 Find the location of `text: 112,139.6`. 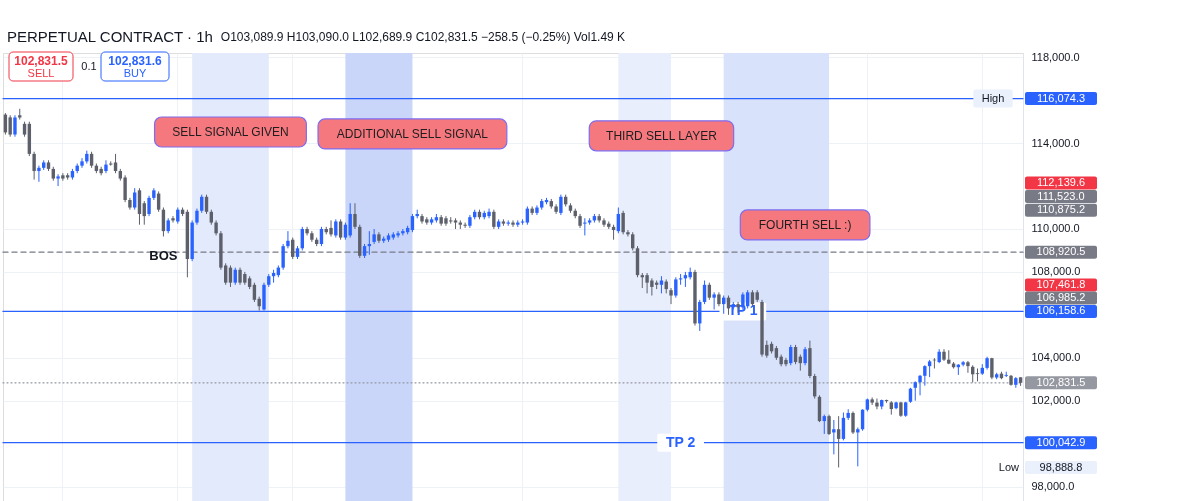

text: 112,139.6 is located at coordinates (1061, 182).